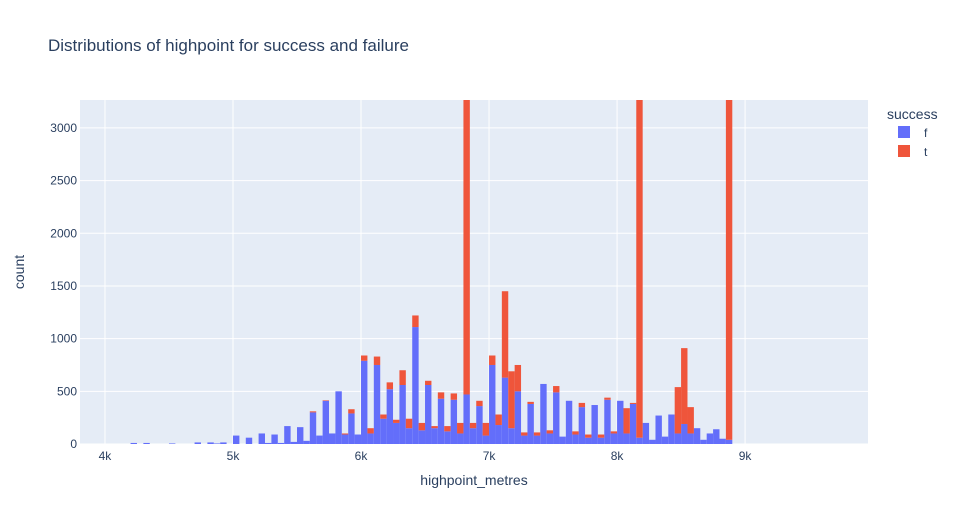 This screenshot has width=954, height=525. What do you see at coordinates (912, 114) in the screenshot?
I see `legend-title: success` at bounding box center [912, 114].